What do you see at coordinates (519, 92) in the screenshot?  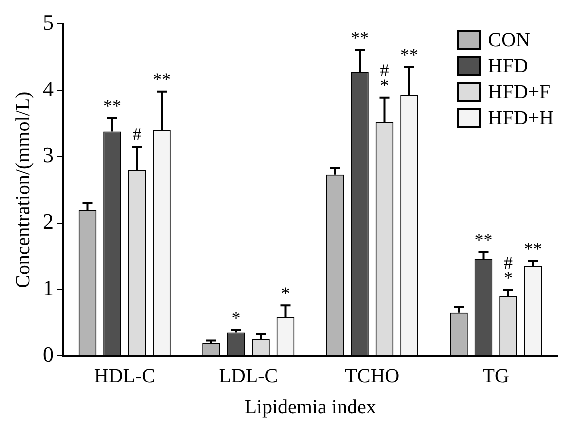 I see `legend-label: HFD+F` at bounding box center [519, 92].